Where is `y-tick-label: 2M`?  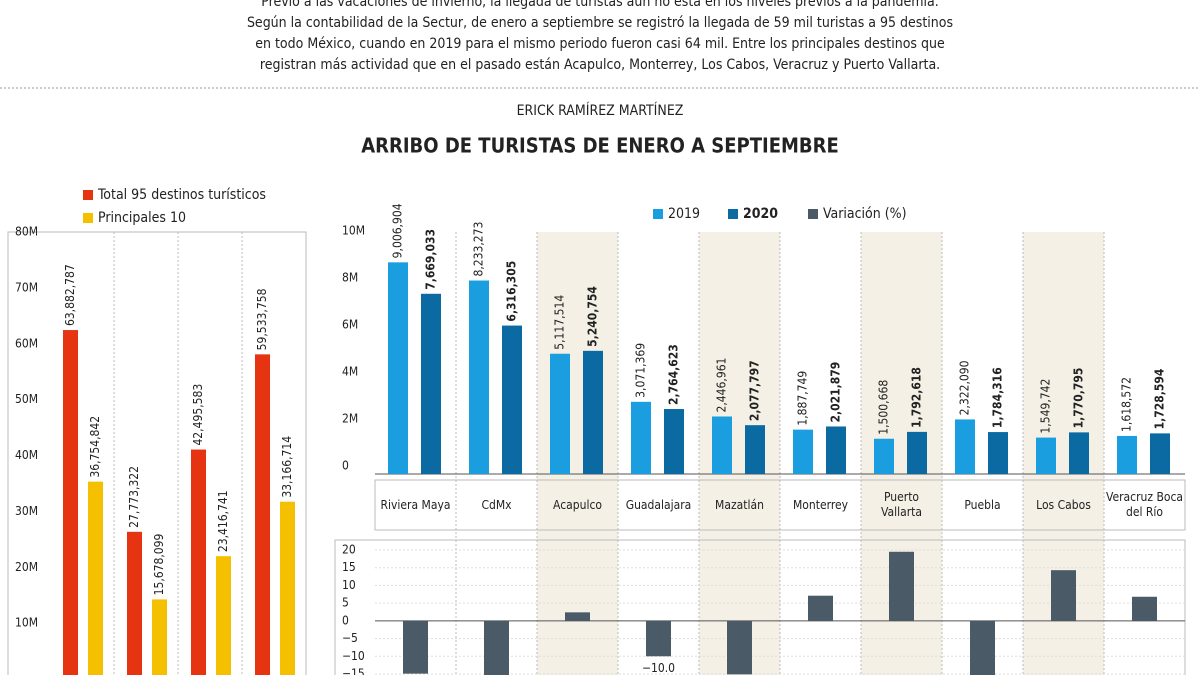
y-tick-label: 2M is located at coordinates (350, 419).